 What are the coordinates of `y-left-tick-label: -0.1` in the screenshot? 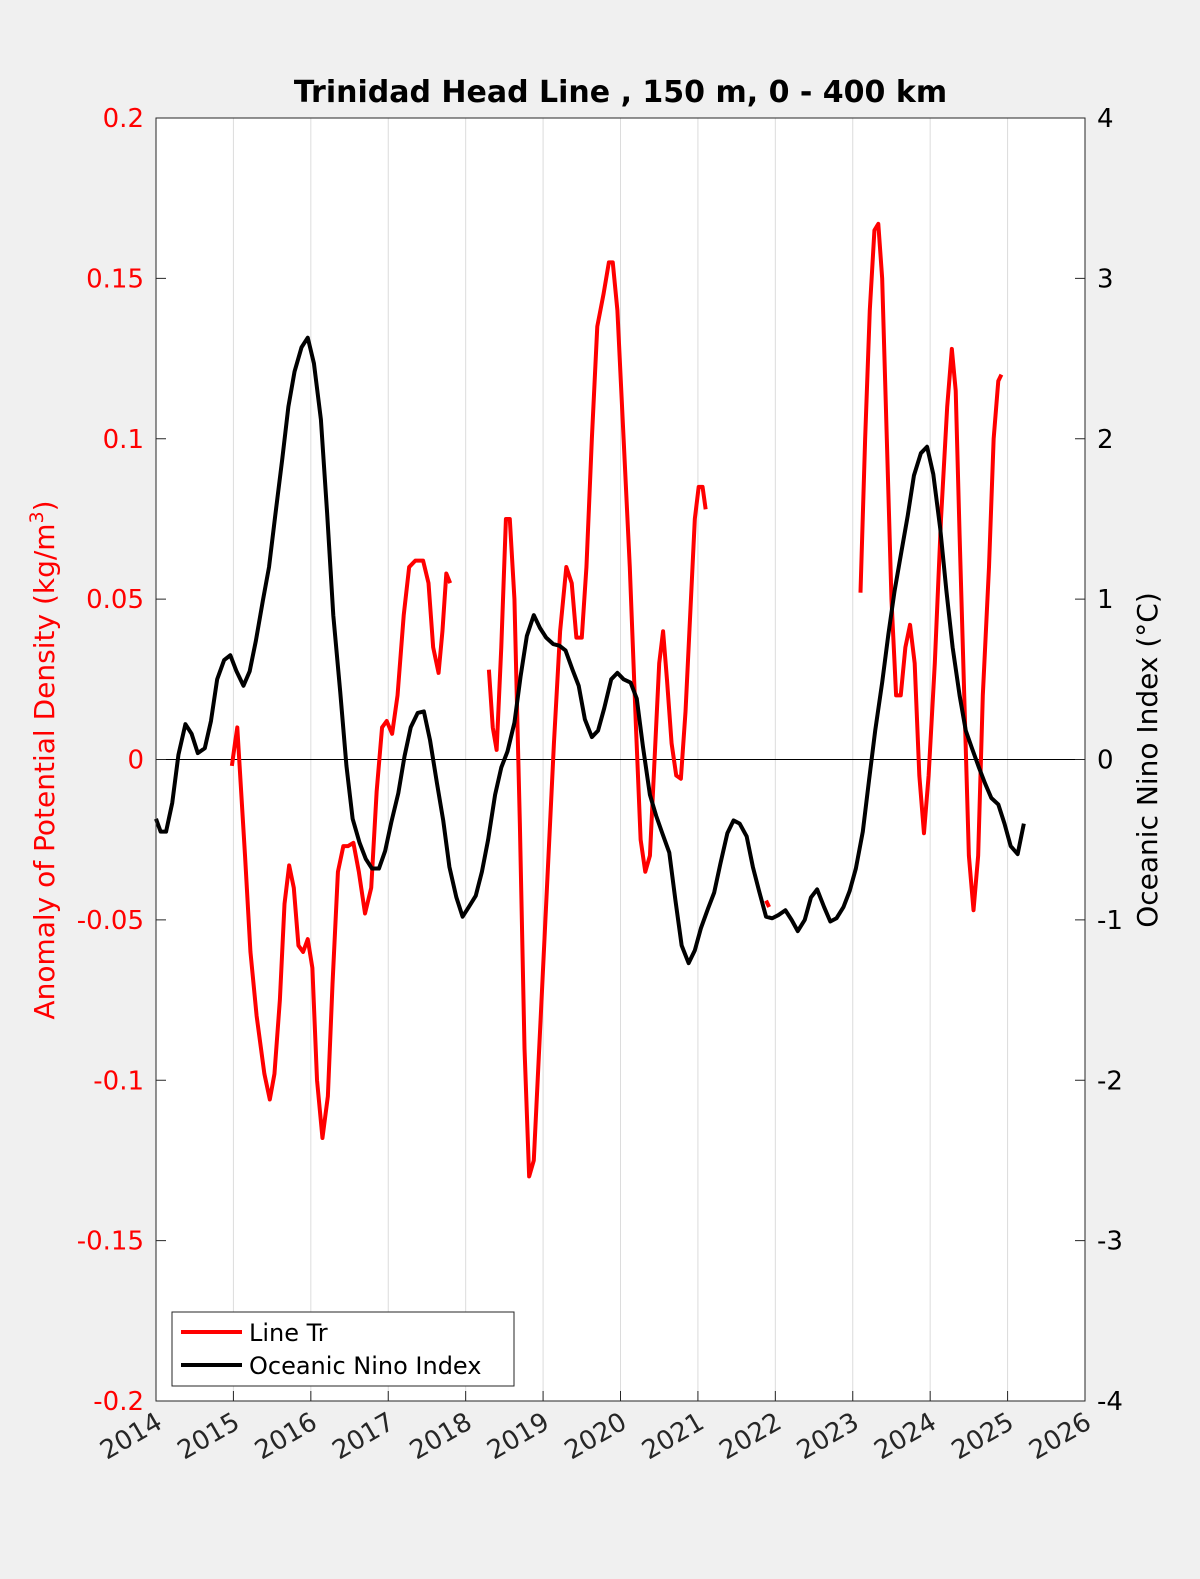 It's located at (118, 1081).